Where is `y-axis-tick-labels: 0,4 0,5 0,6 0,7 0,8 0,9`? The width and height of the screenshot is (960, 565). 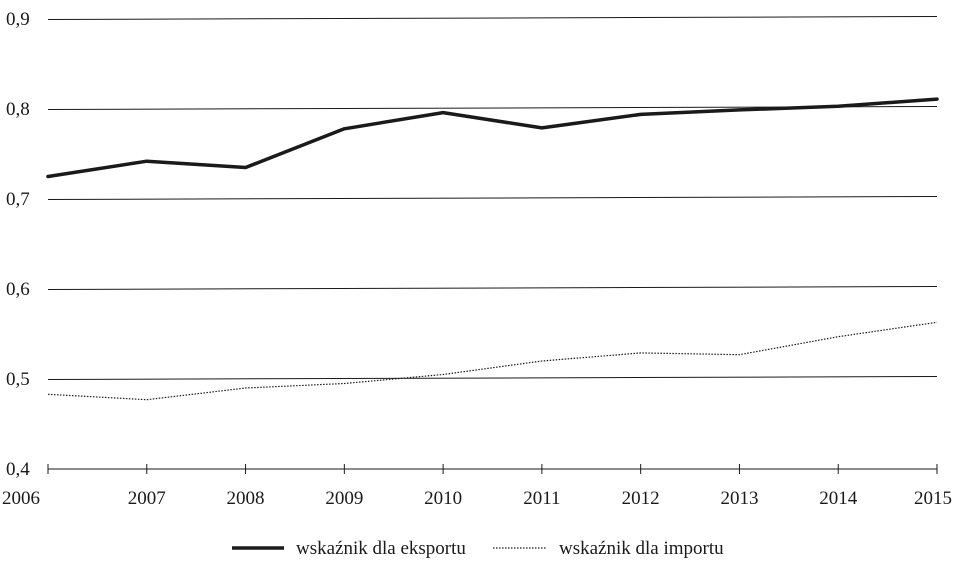
y-axis-tick-labels: 0,4 0,5 0,6 0,7 0,8 0,9 is located at coordinates (18, 244).